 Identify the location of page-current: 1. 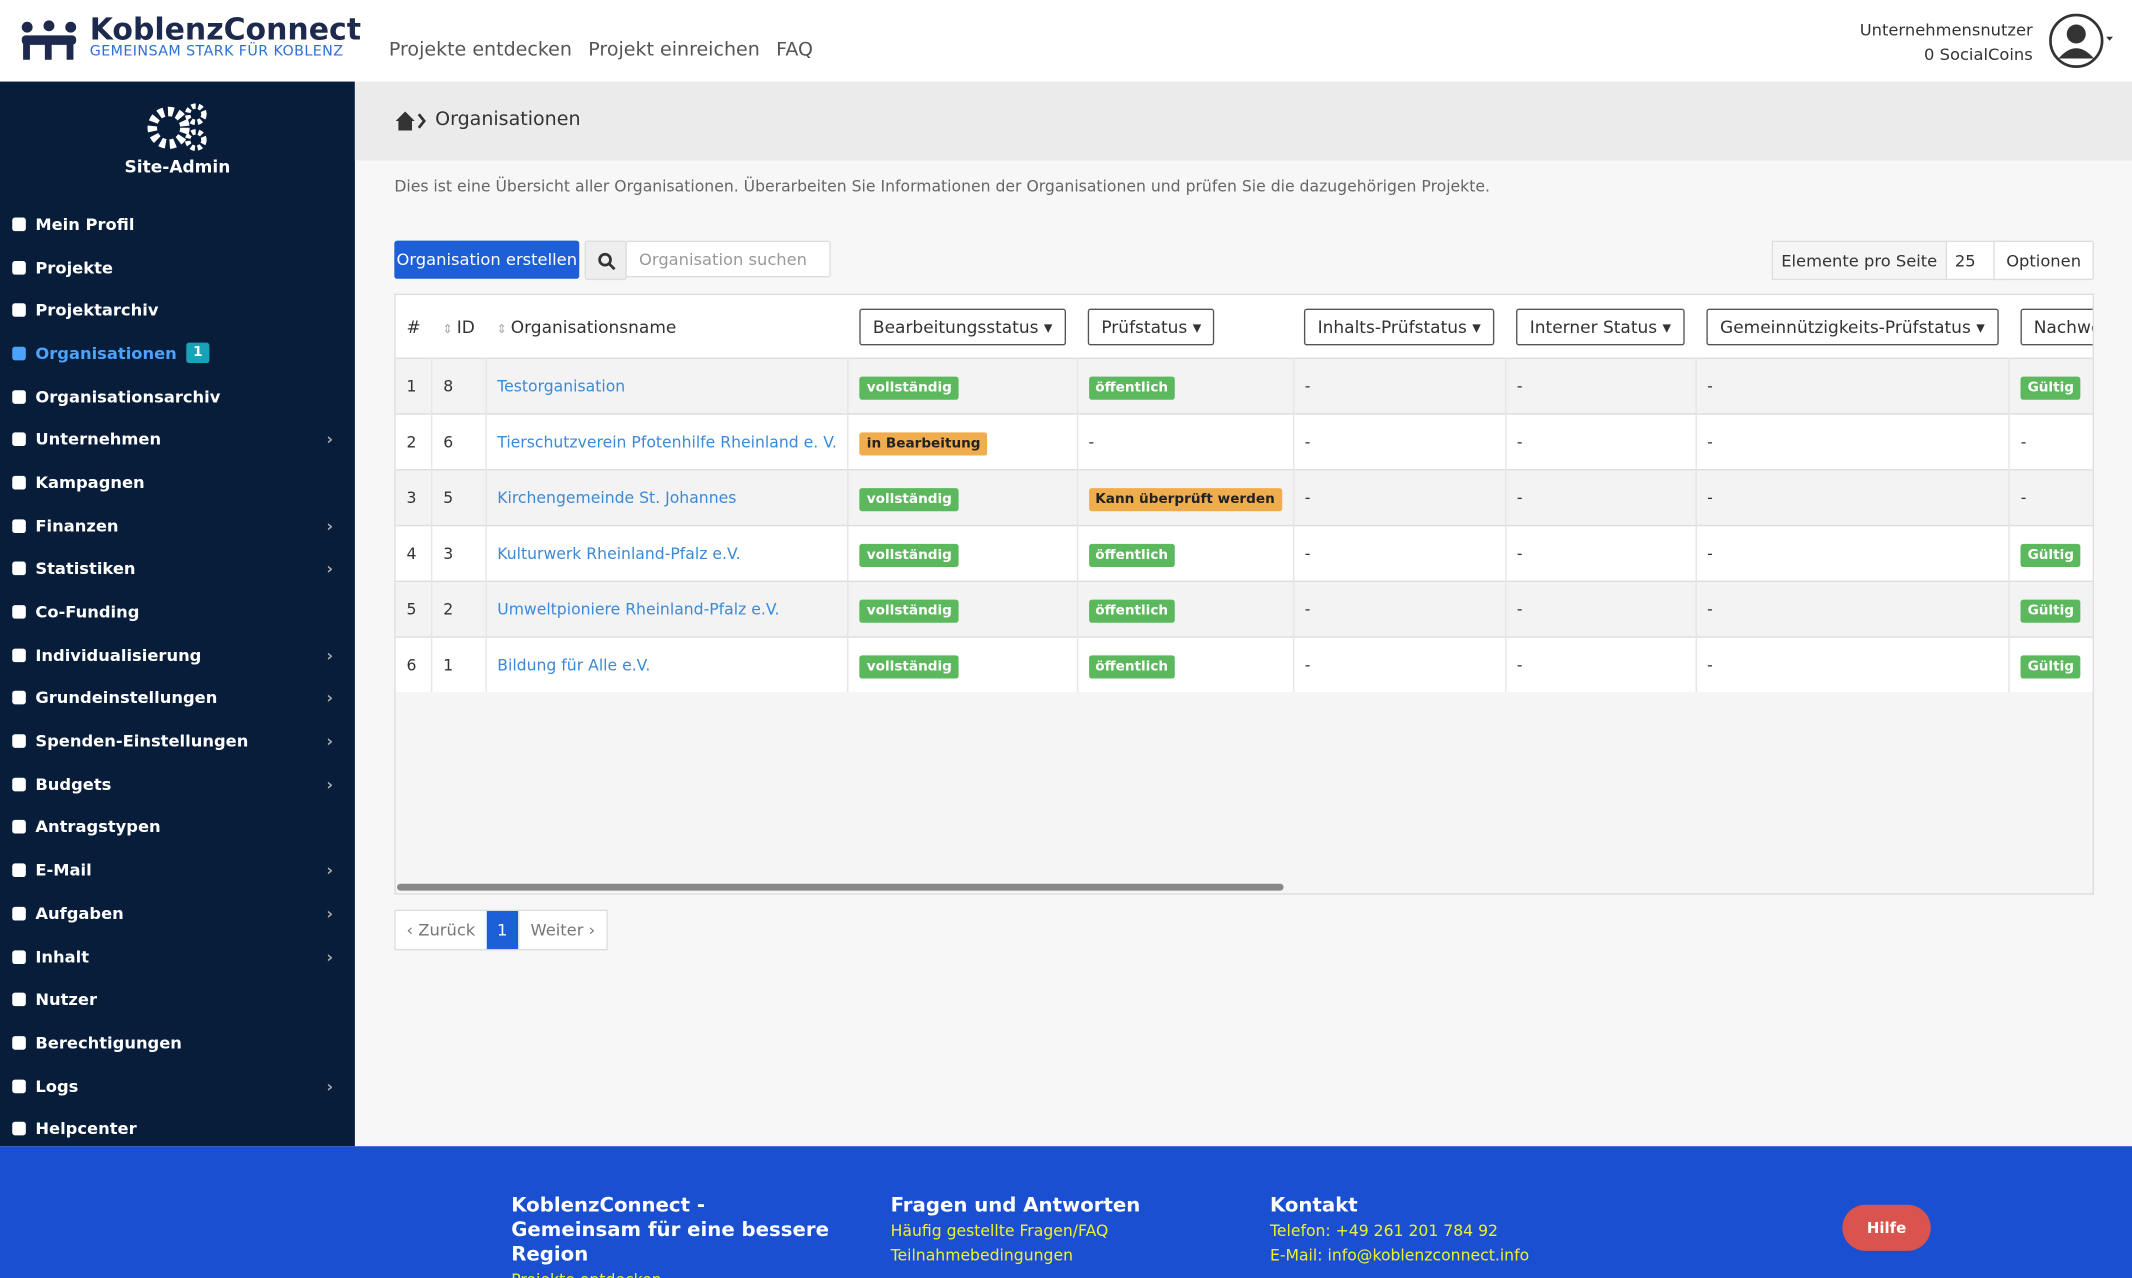
(502, 930).